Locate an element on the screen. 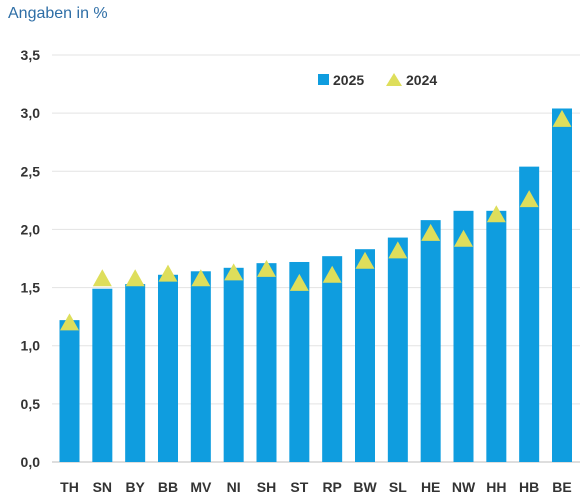 The image size is (588, 501). bar-2025-he is located at coordinates (430, 341).